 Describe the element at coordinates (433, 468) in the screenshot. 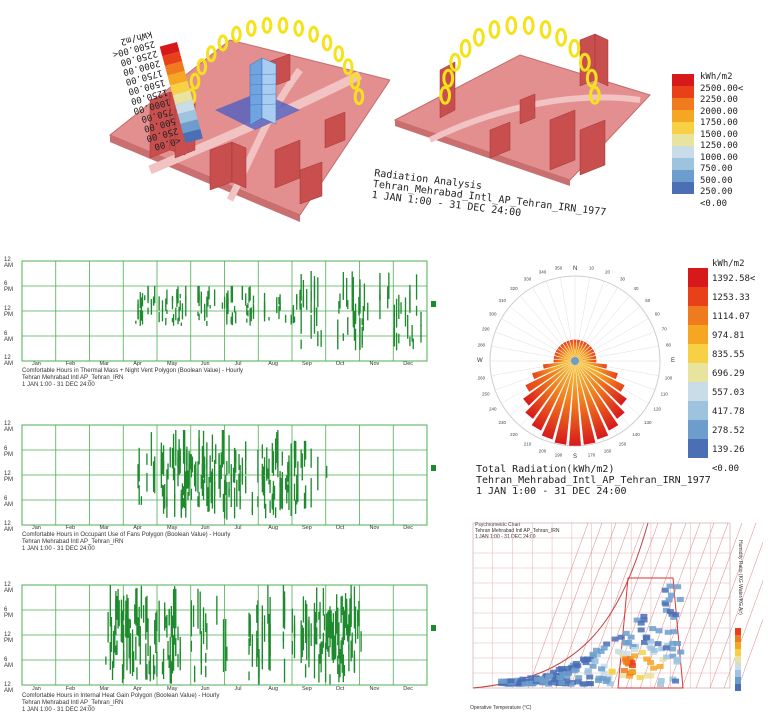

I see `legend-swatch` at that location.